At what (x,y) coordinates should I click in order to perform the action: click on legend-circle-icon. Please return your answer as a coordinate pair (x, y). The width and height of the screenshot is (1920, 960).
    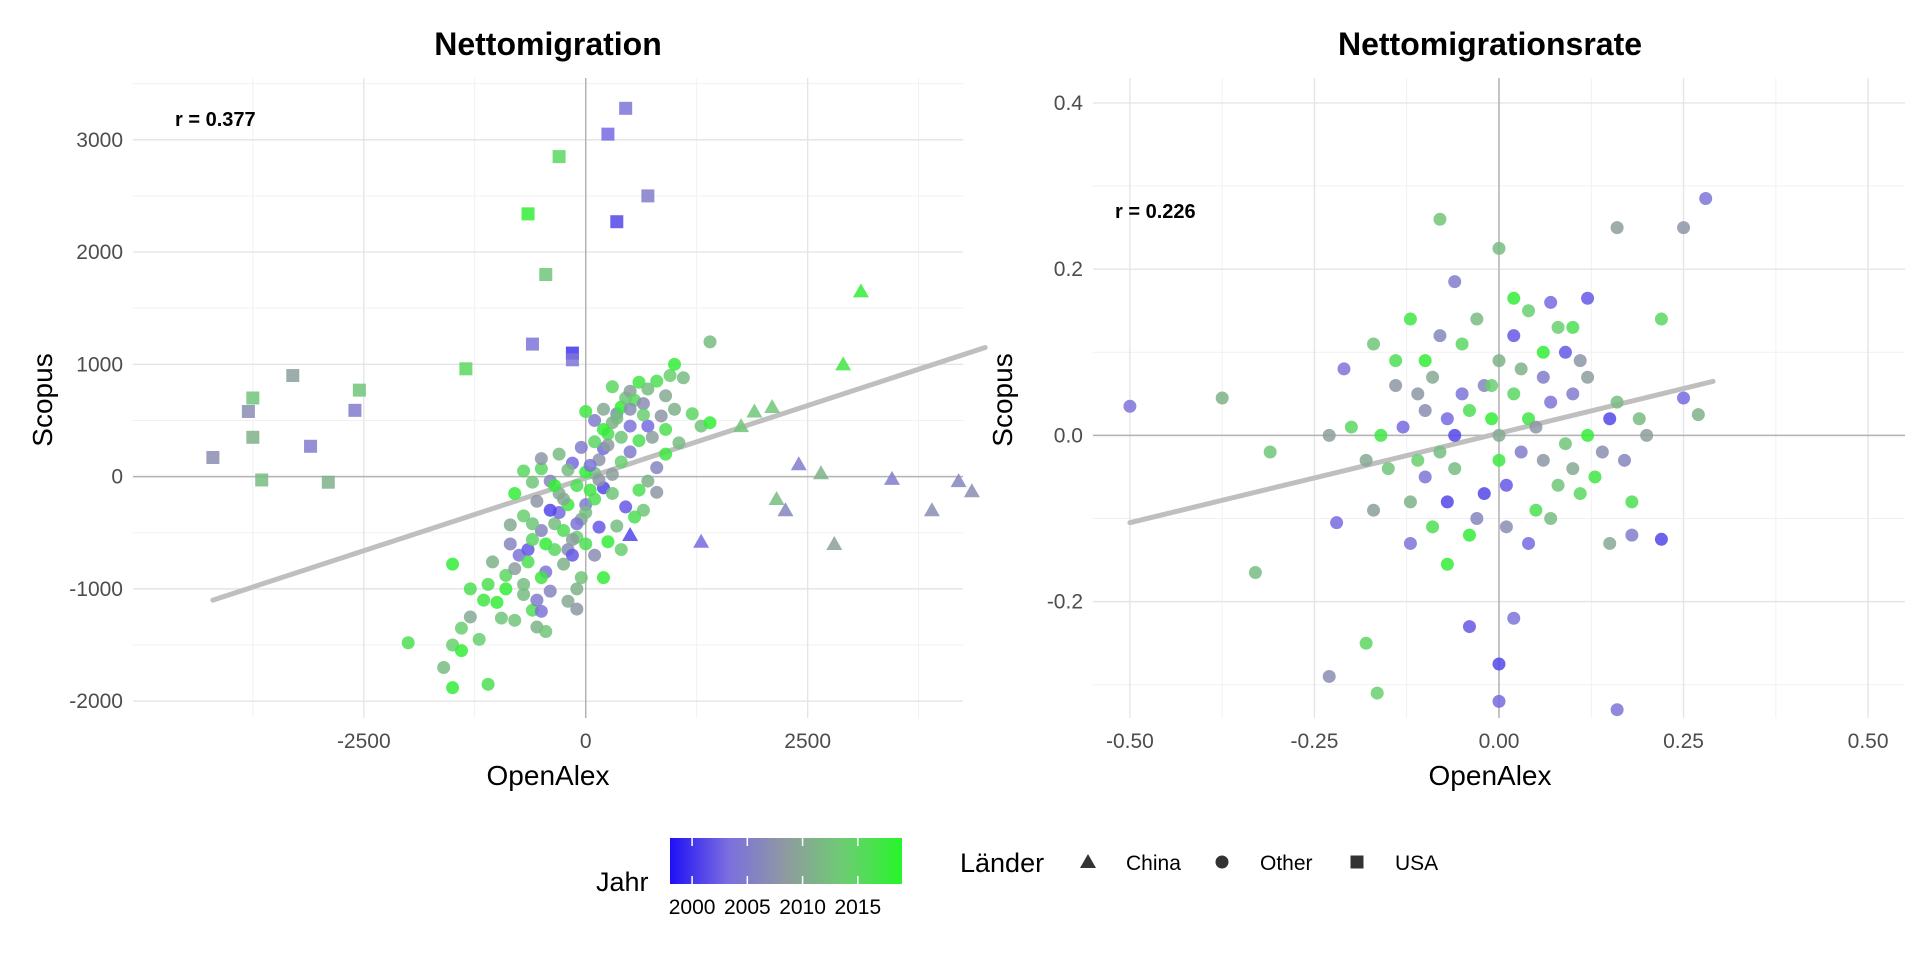
    Looking at the image, I should click on (1222, 862).